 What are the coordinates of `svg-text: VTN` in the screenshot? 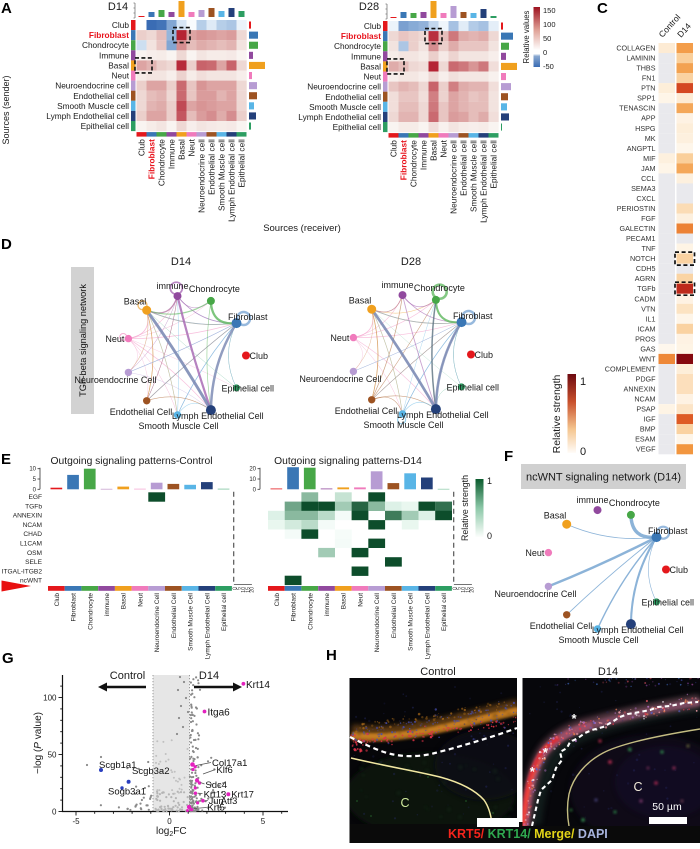 It's located at (648, 308).